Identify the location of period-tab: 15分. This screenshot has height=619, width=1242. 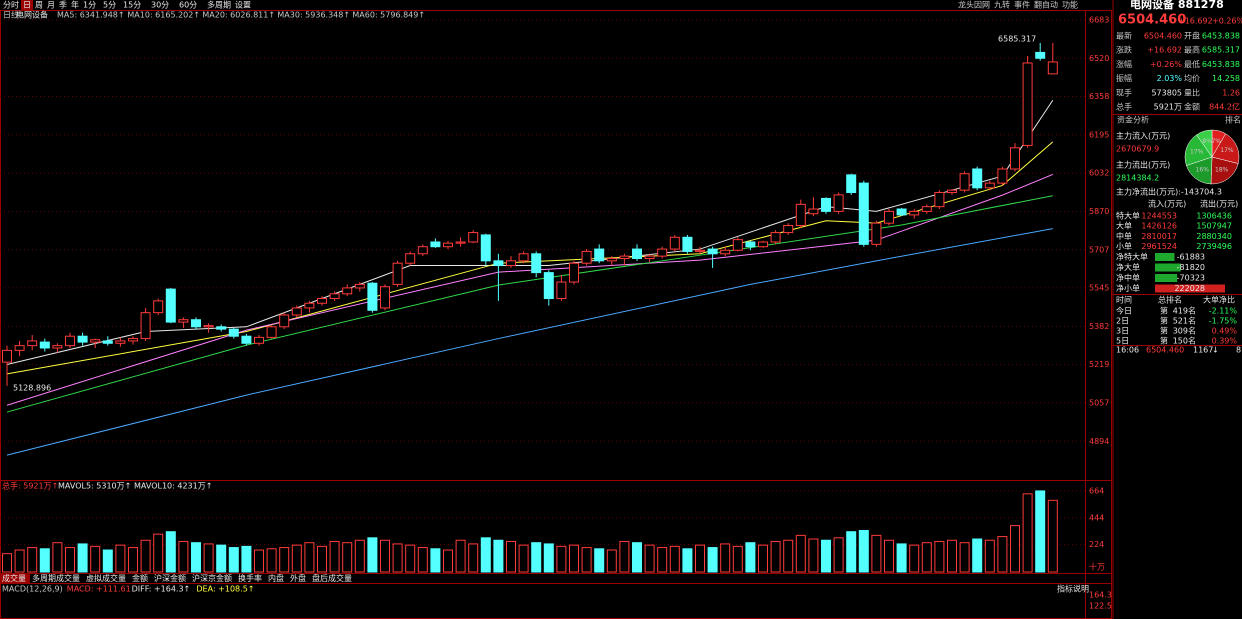
(132, 5).